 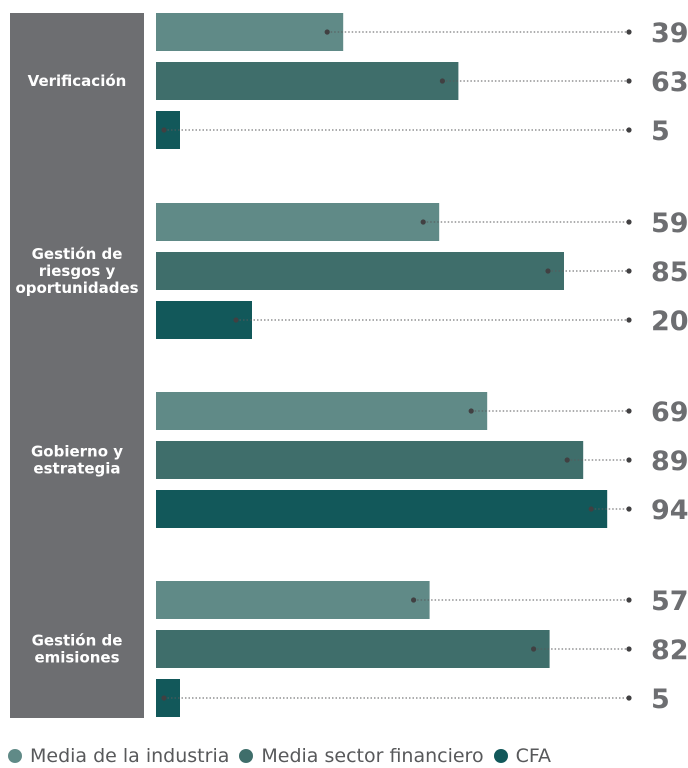 I want to click on leader-dot-start-media-sector-financiero-verificacion, so click(x=442, y=81).